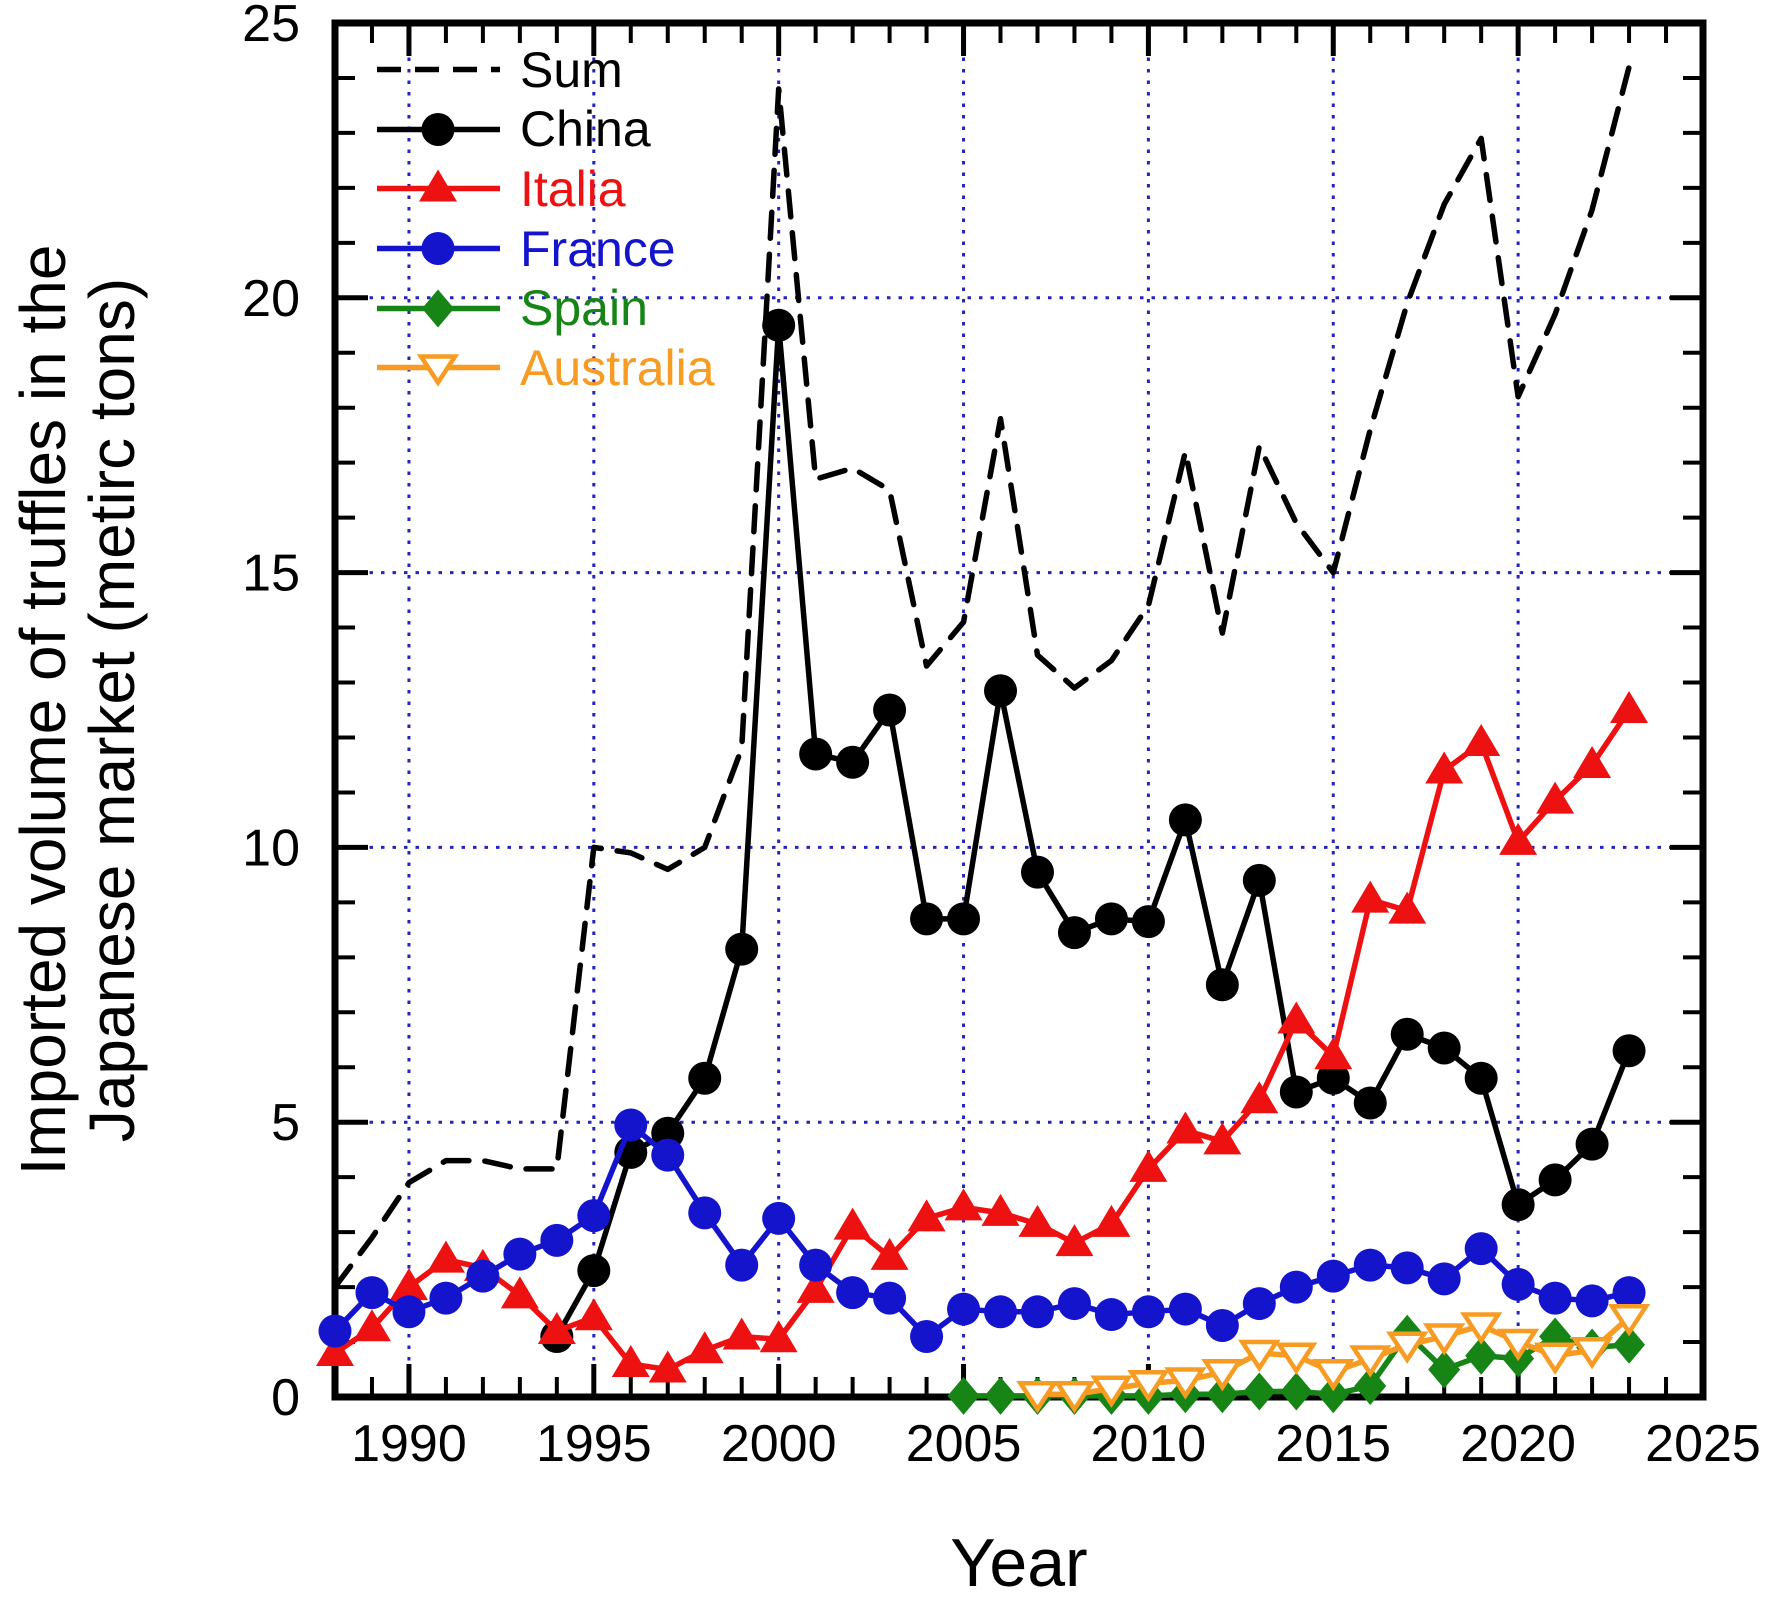 The height and width of the screenshot is (1620, 1772). What do you see at coordinates (617, 367) in the screenshot?
I see `legend-label-australia: Australia` at bounding box center [617, 367].